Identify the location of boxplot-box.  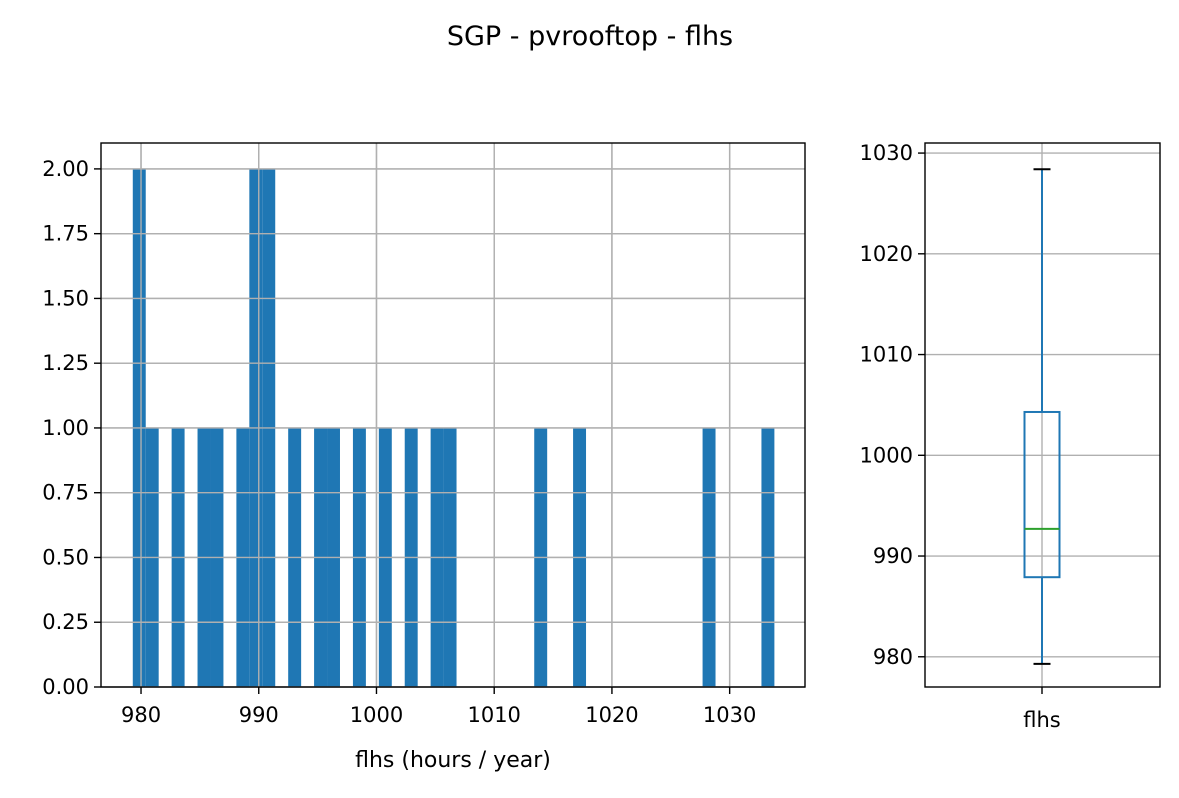
(1042, 494).